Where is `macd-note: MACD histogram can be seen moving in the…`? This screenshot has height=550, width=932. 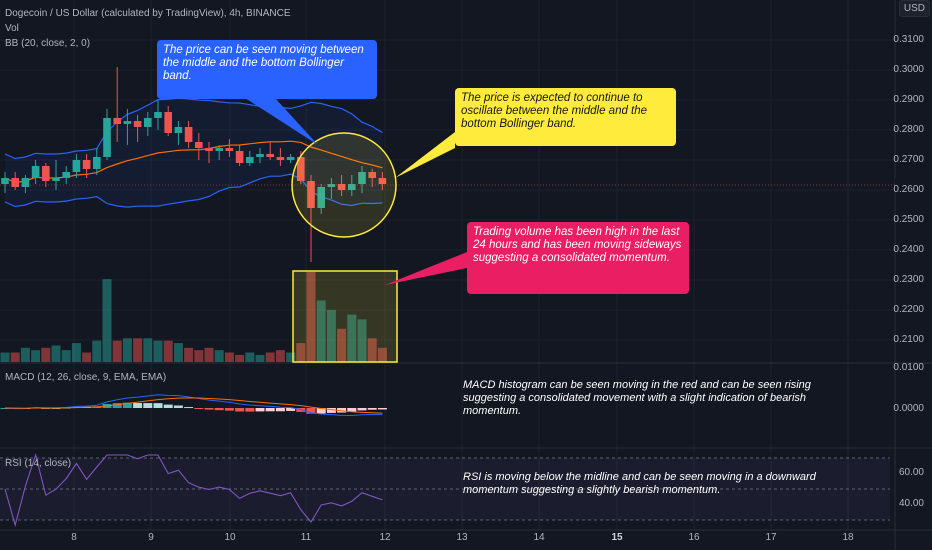 macd-note: MACD histogram can be seen moving in the… is located at coordinates (637, 398).